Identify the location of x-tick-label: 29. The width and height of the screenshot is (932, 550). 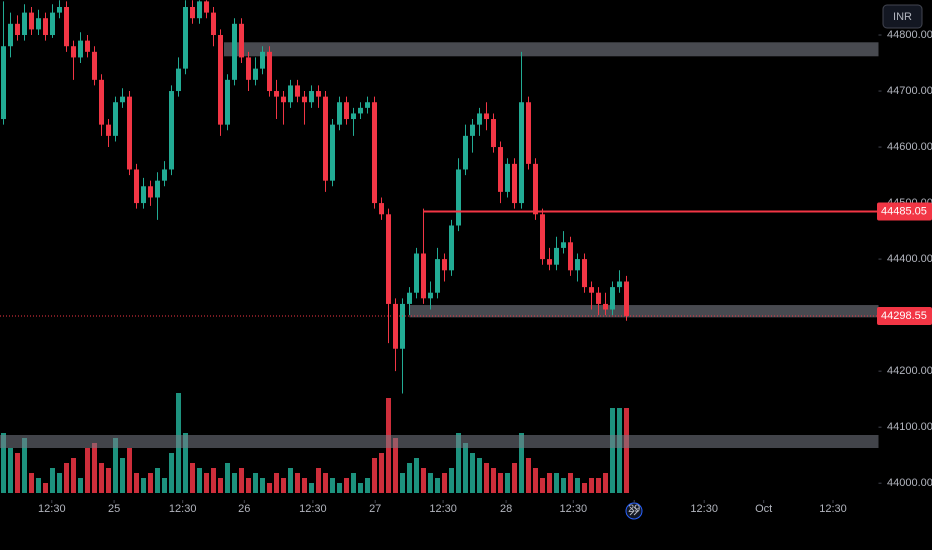
(634, 509).